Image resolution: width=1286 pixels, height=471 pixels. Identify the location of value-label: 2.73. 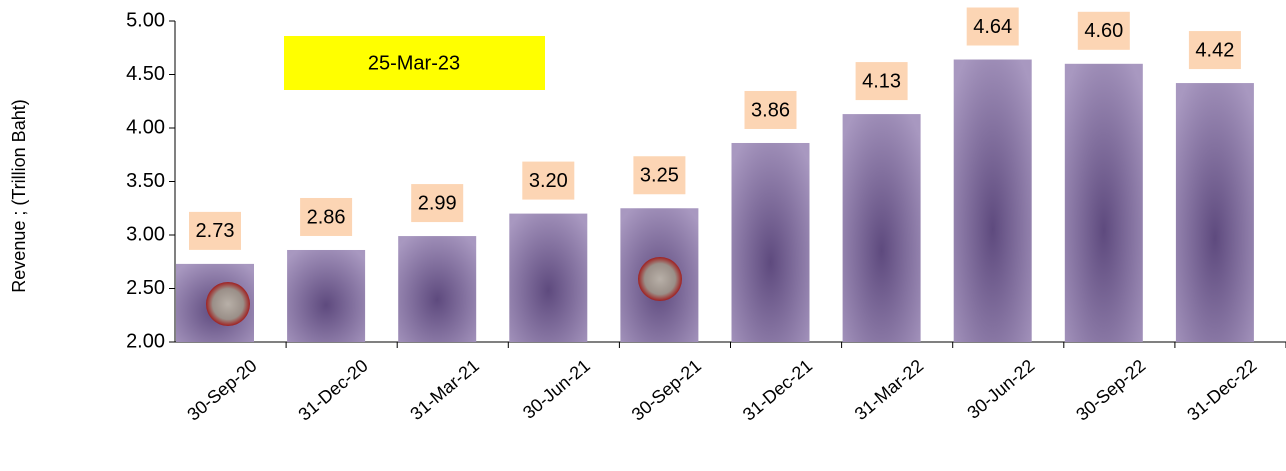
(215, 231).